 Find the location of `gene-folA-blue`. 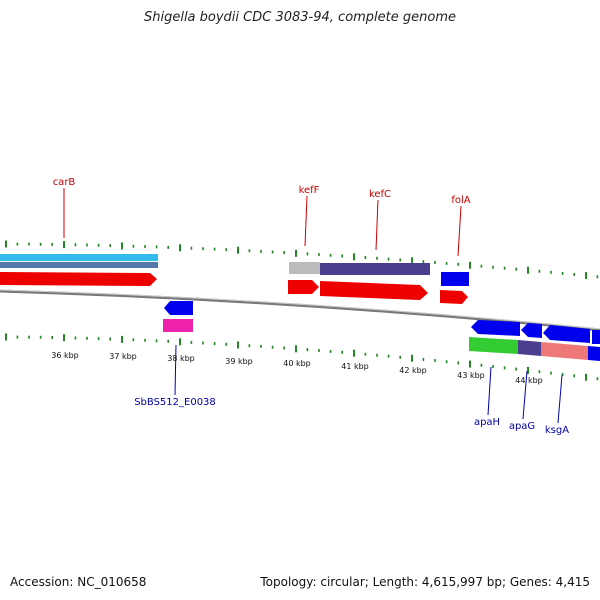

gene-folA-blue is located at coordinates (455, 279).